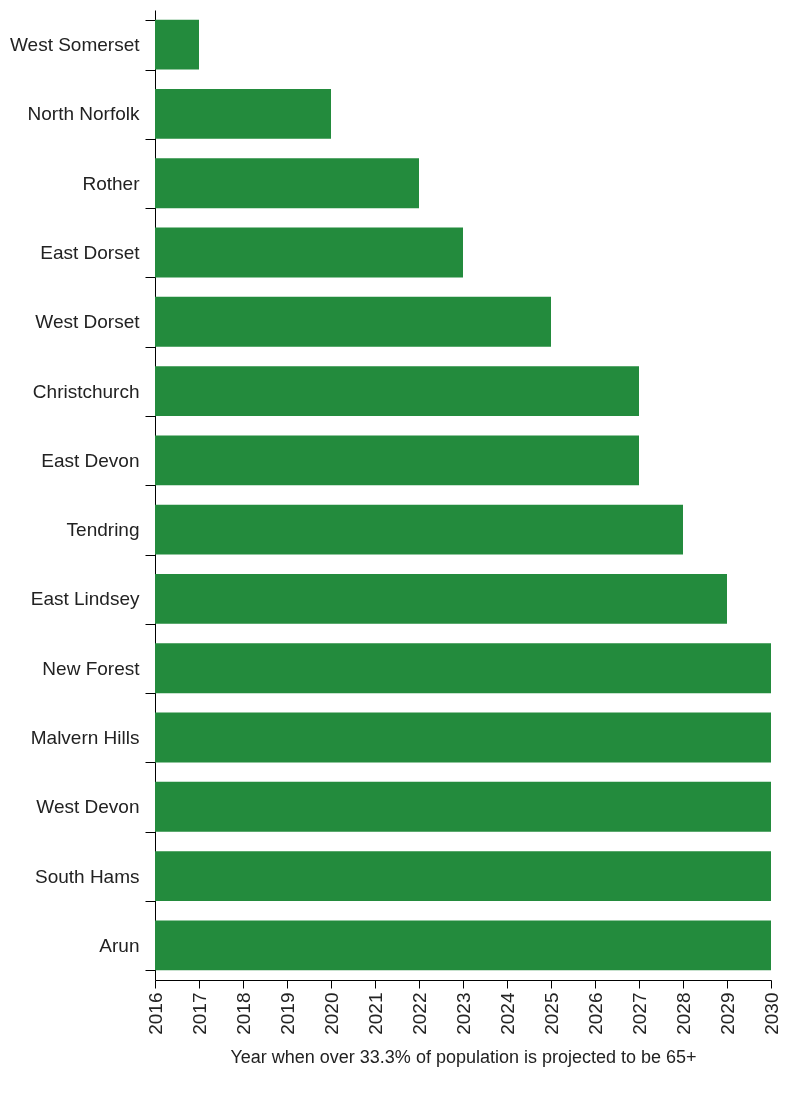  I want to click on x-tick-label: 2025, so click(551, 1013).